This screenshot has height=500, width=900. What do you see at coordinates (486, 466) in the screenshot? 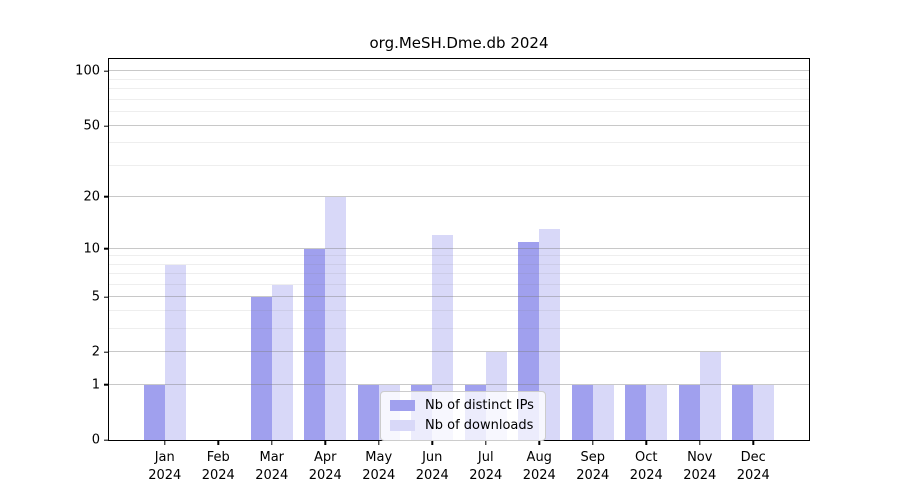
I see `x-axis-tick-label: Jul 2024` at bounding box center [486, 466].